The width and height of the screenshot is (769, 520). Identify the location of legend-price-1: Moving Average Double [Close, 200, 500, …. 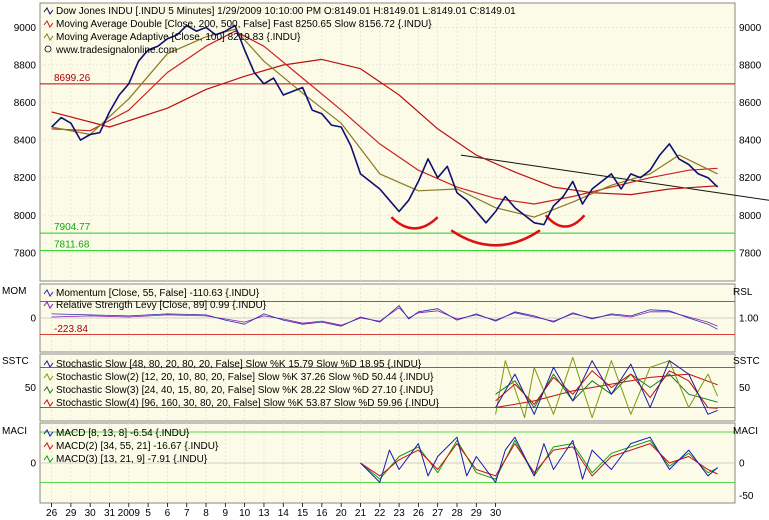
(244, 24).